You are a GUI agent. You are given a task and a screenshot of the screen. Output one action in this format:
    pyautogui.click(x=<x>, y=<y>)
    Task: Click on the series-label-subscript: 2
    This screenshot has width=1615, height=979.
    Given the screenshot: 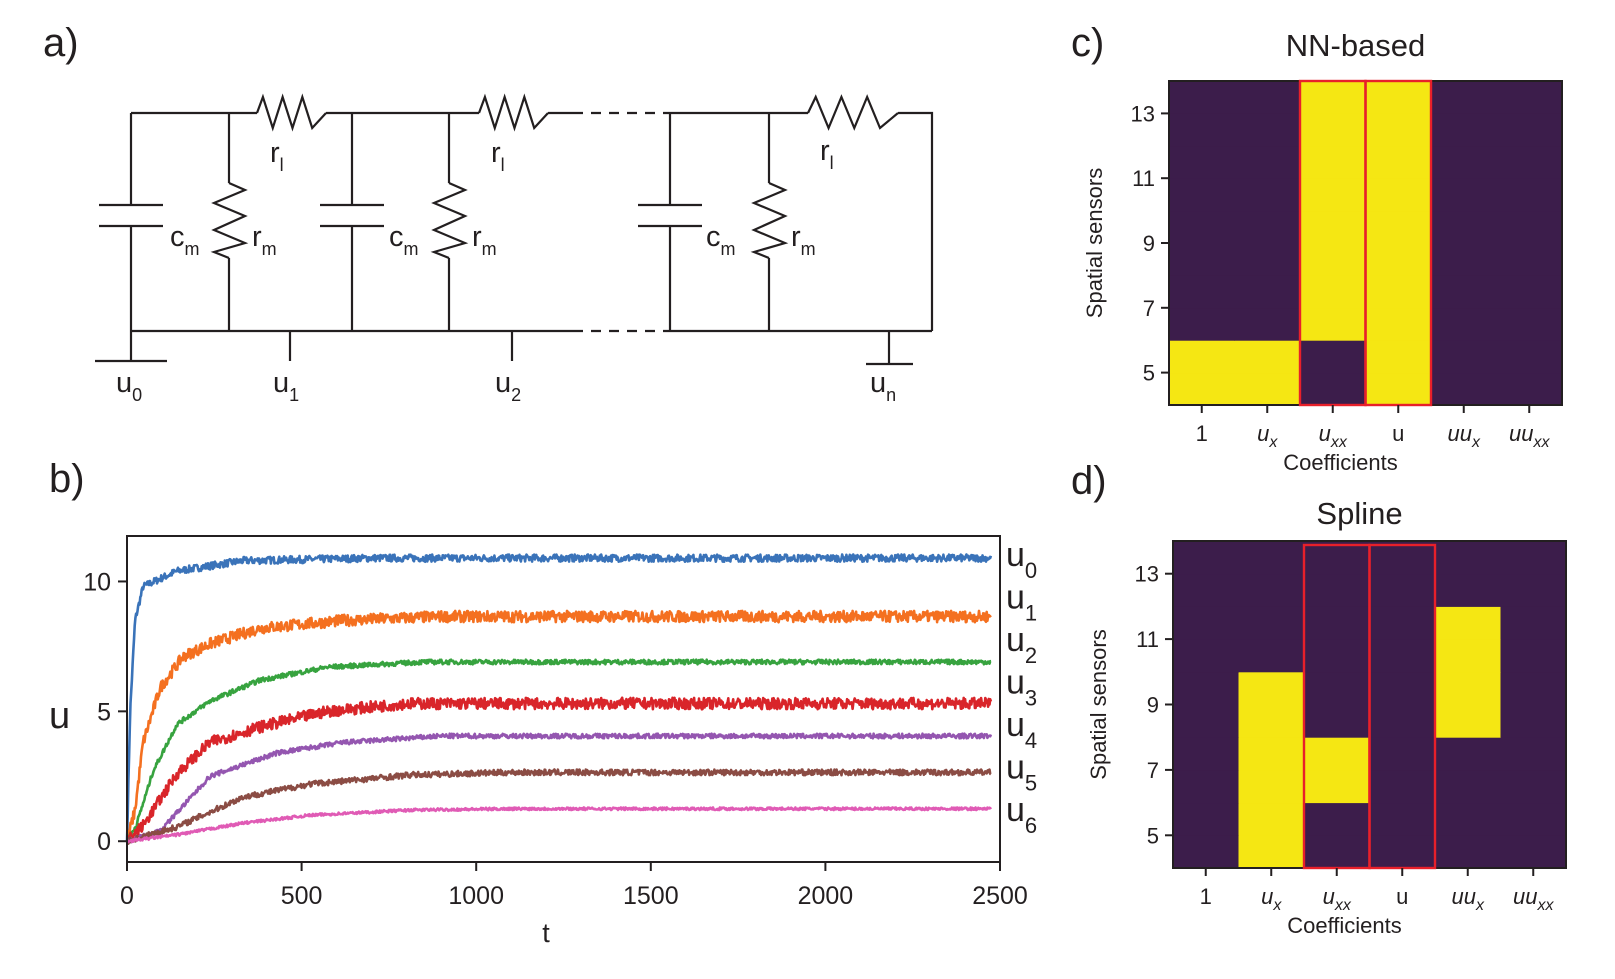 What is the action you would take?
    pyautogui.click(x=1031, y=655)
    